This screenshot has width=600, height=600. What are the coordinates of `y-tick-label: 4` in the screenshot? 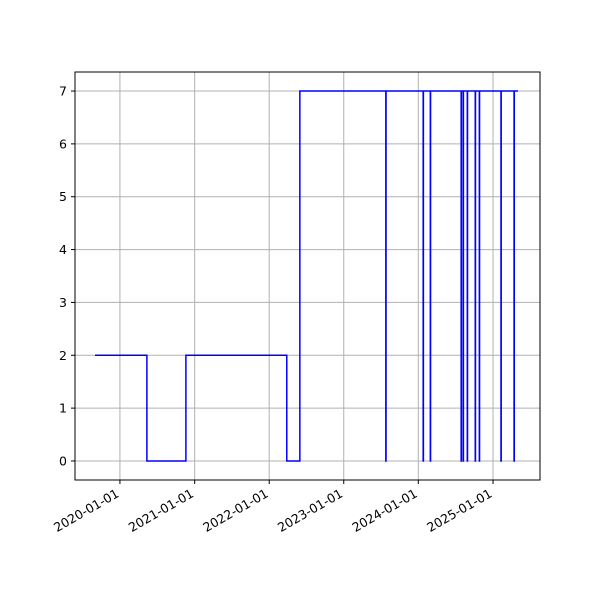 It's located at (63, 249).